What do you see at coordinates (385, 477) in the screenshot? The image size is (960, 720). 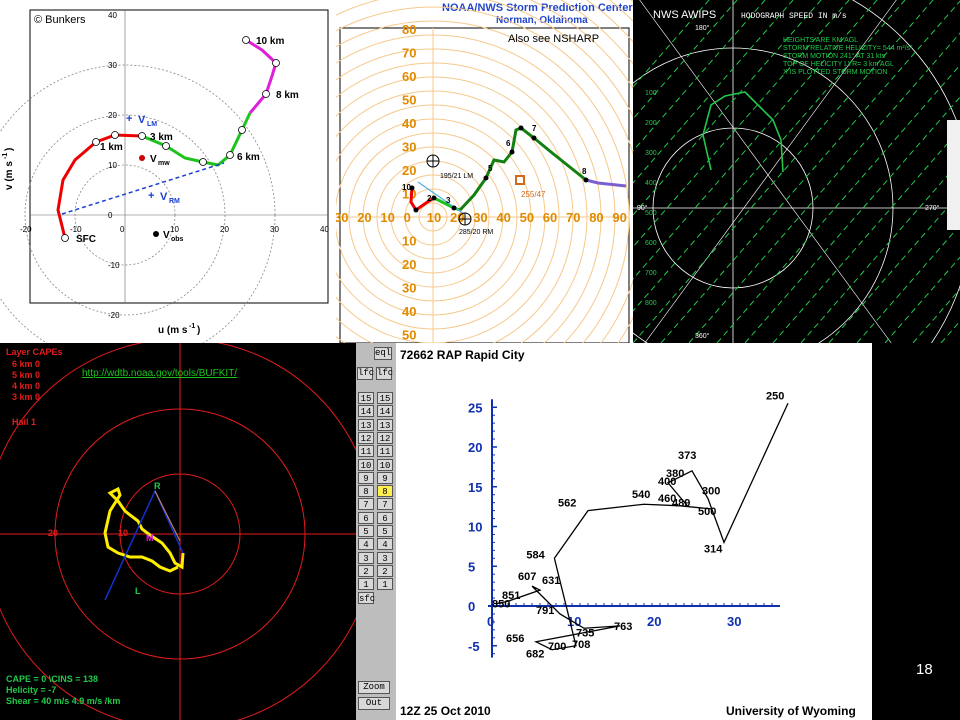 I see `level-button-right: 9` at bounding box center [385, 477].